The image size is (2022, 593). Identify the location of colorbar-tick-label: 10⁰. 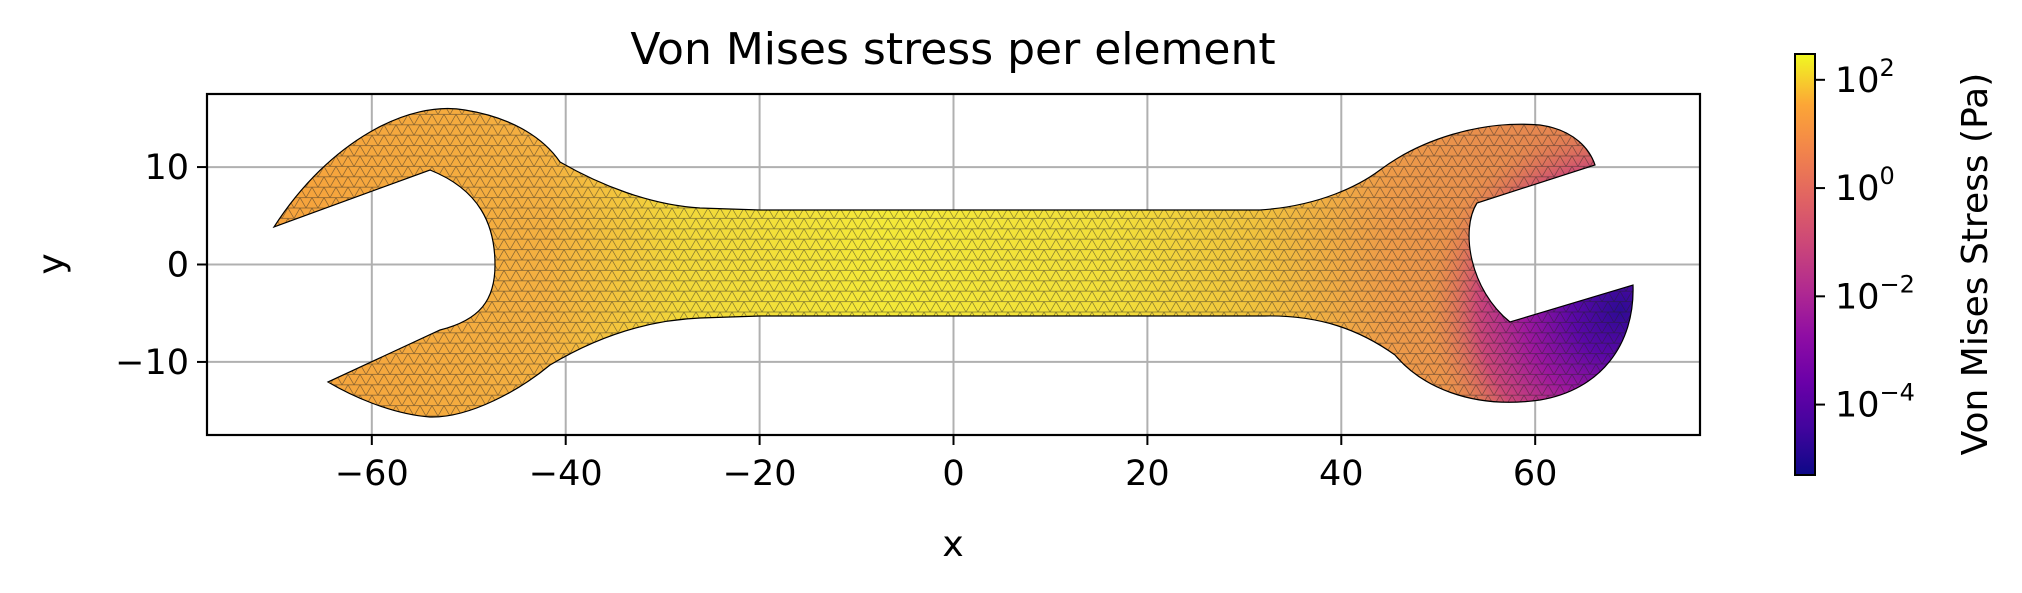
(1865, 185).